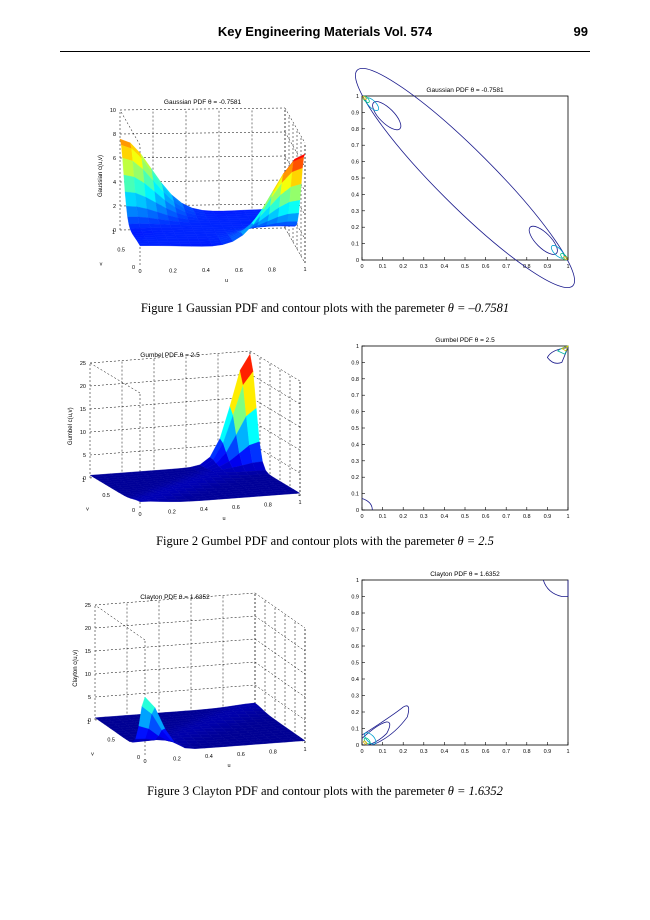 The width and height of the screenshot is (650, 920). I want to click on top-edge, so click(115, 378).